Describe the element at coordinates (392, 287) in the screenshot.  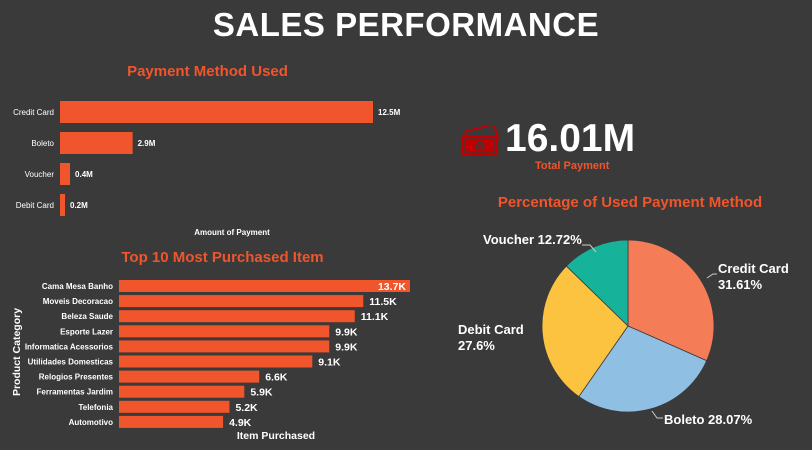
I see `item-value-label: 13.7K` at that location.